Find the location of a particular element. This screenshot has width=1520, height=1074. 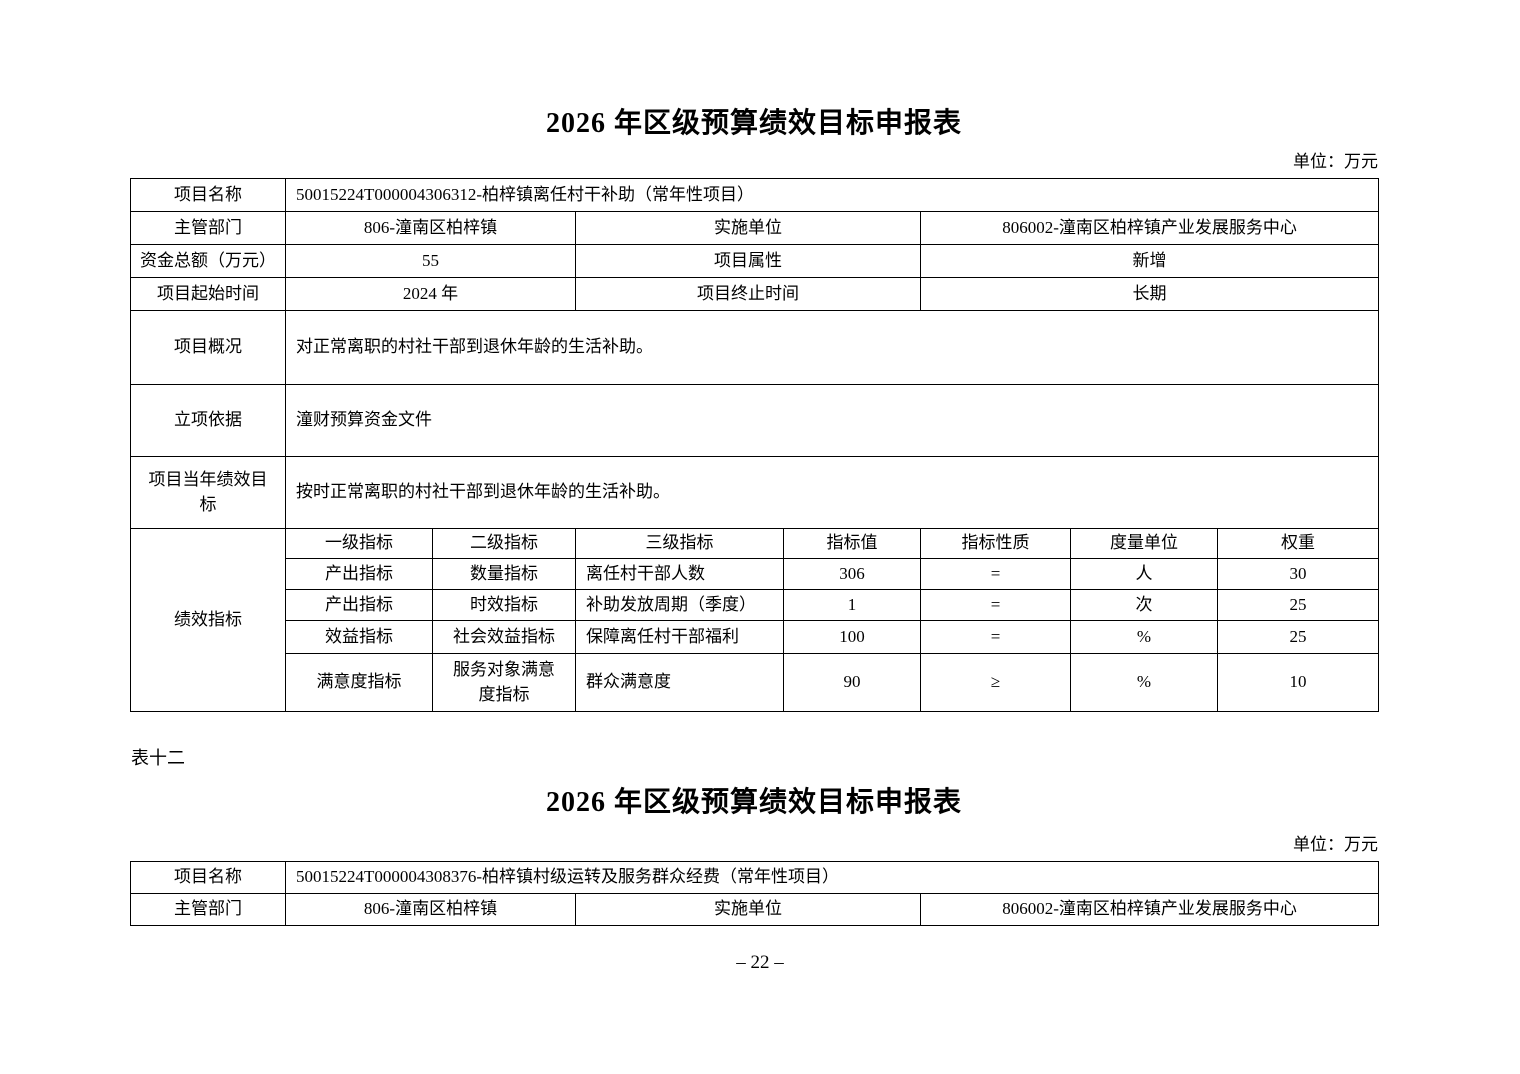

indicator-row: 产出指标 时效指标 补助发放周期（季度） 1 = 次 25 is located at coordinates (755, 605).